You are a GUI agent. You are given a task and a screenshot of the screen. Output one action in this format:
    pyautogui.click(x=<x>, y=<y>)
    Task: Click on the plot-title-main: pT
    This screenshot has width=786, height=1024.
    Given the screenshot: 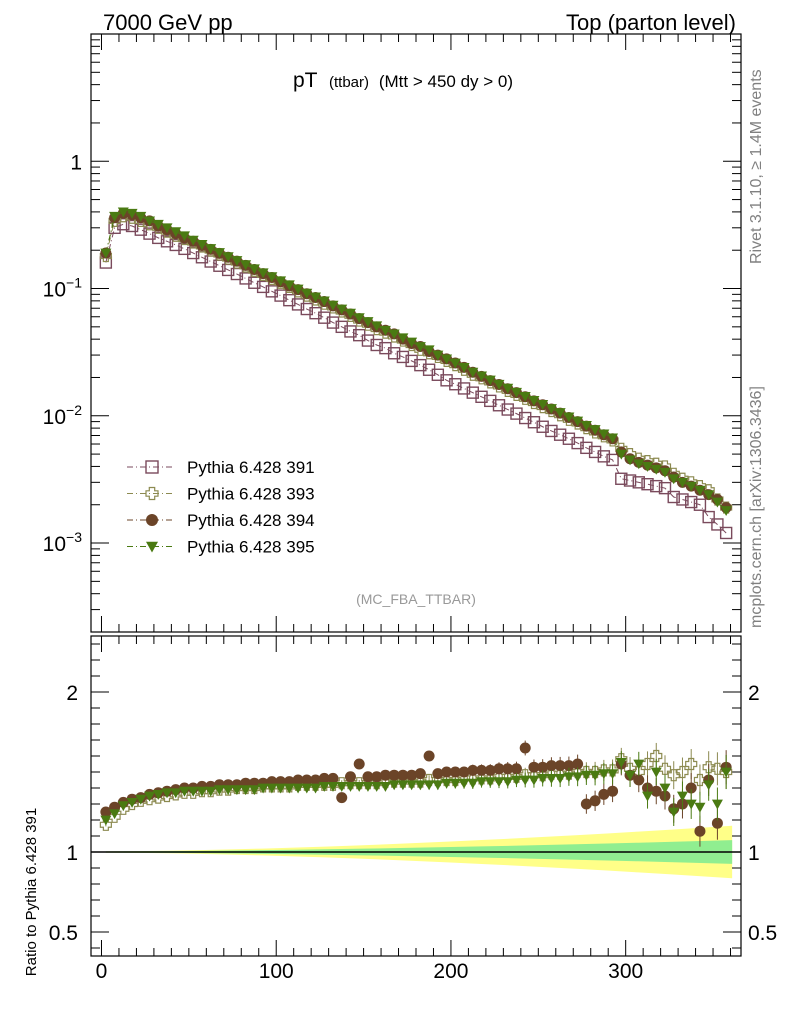 What is the action you would take?
    pyautogui.click(x=305, y=80)
    